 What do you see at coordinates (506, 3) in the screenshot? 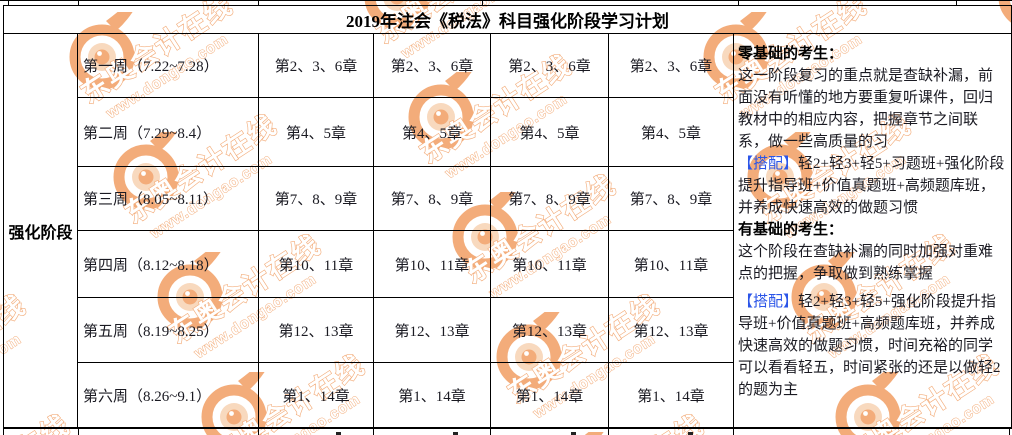
I see `cutoff-row-top` at bounding box center [506, 3].